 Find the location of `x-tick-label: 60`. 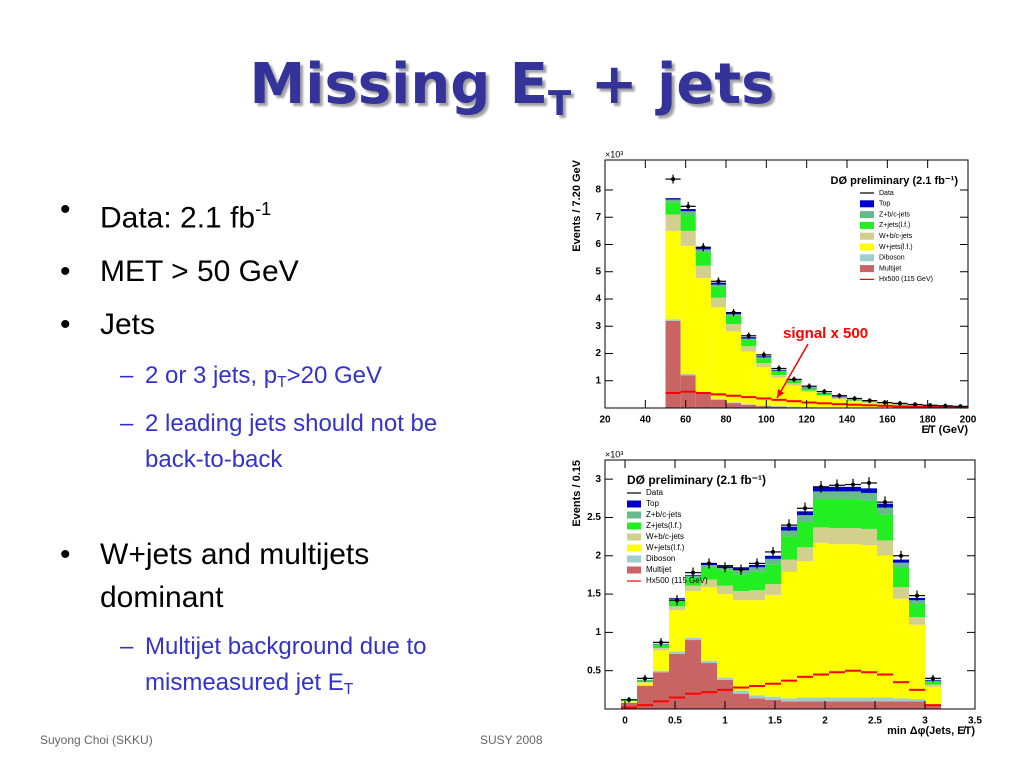

x-tick-label: 60 is located at coordinates (686, 420).